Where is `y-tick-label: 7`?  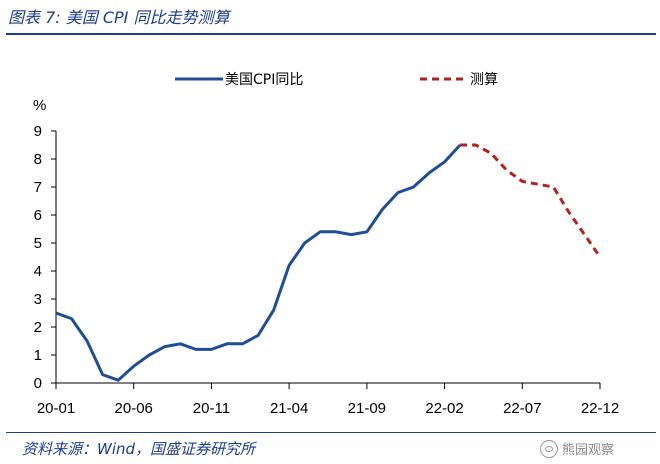
y-tick-label: 7 is located at coordinates (38, 187).